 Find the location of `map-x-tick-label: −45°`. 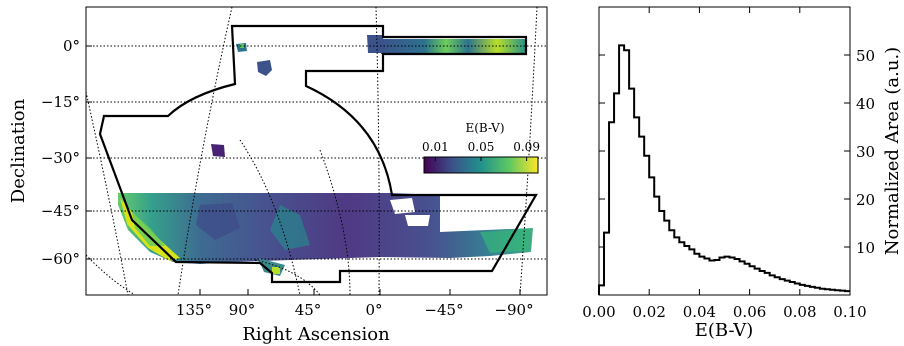

map-x-tick-label: −45° is located at coordinates (443, 310).